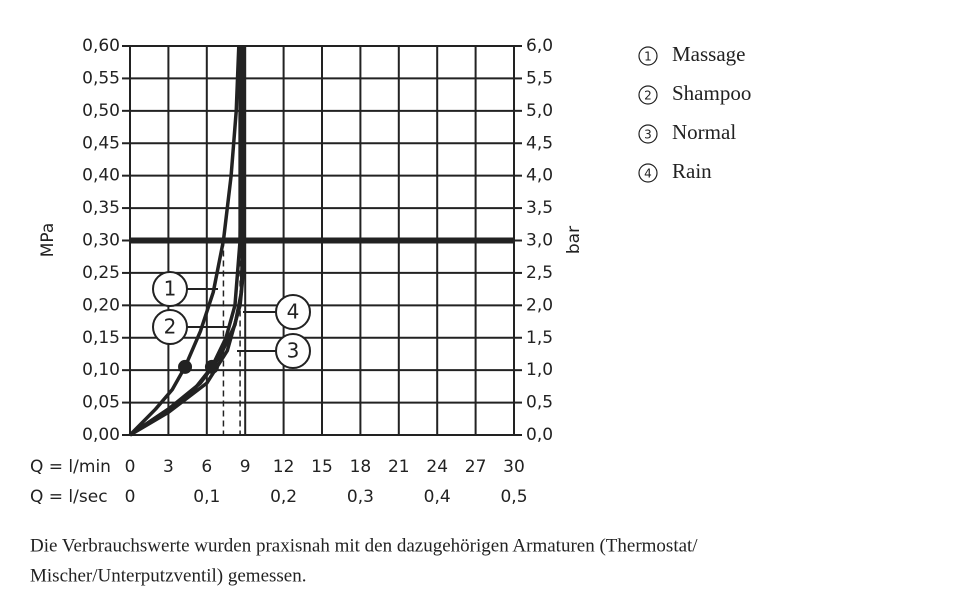 This screenshot has width=960, height=612. I want to click on y2-tick-label: 4,0, so click(539, 176).